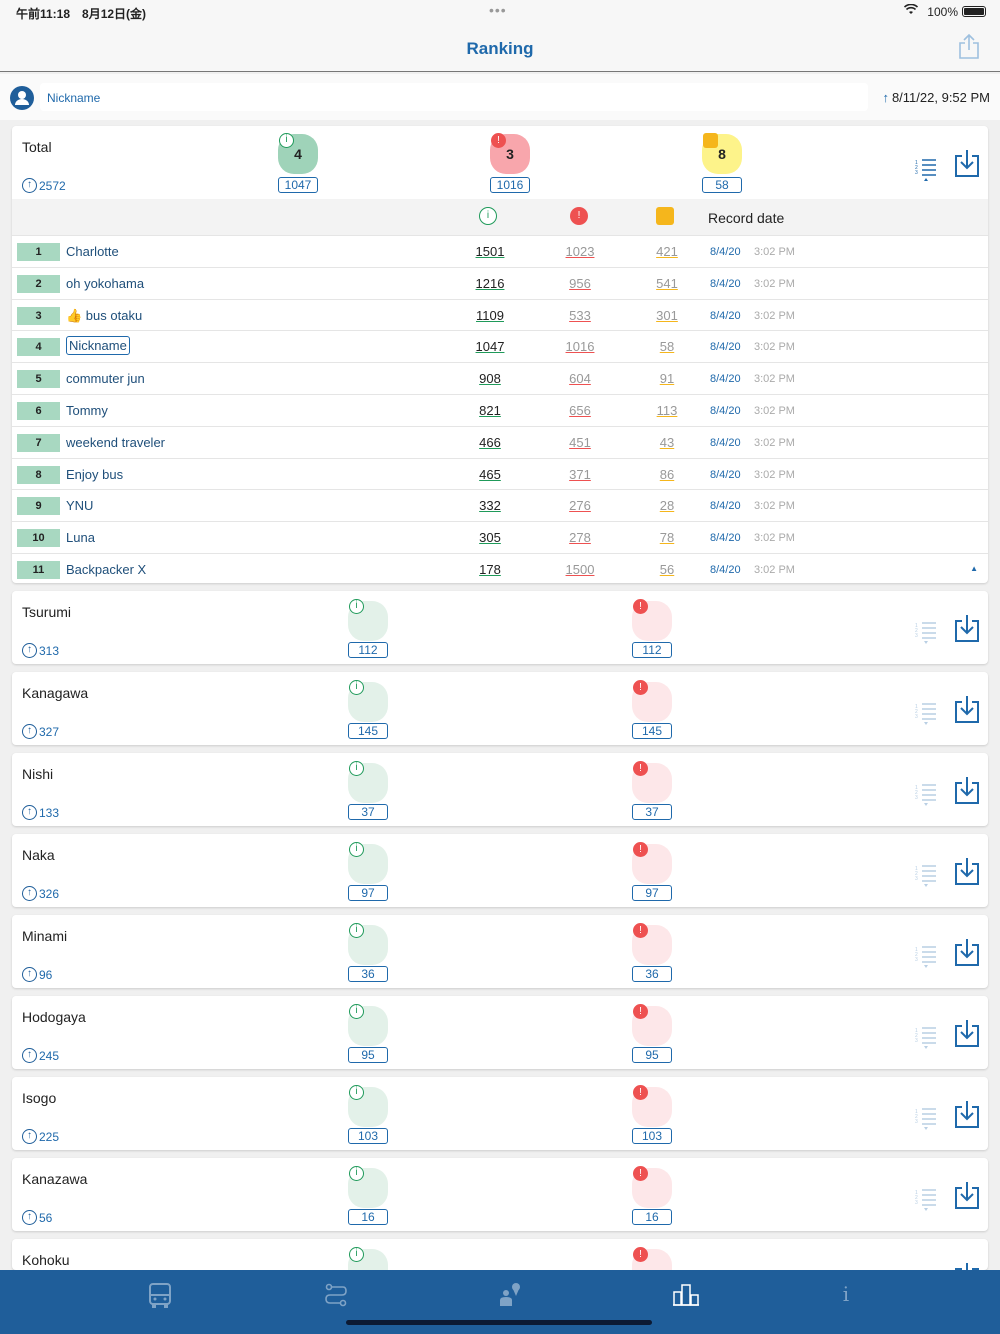 Image resolution: width=1000 pixels, height=1334 pixels. I want to click on pin-value: 1016, so click(580, 347).